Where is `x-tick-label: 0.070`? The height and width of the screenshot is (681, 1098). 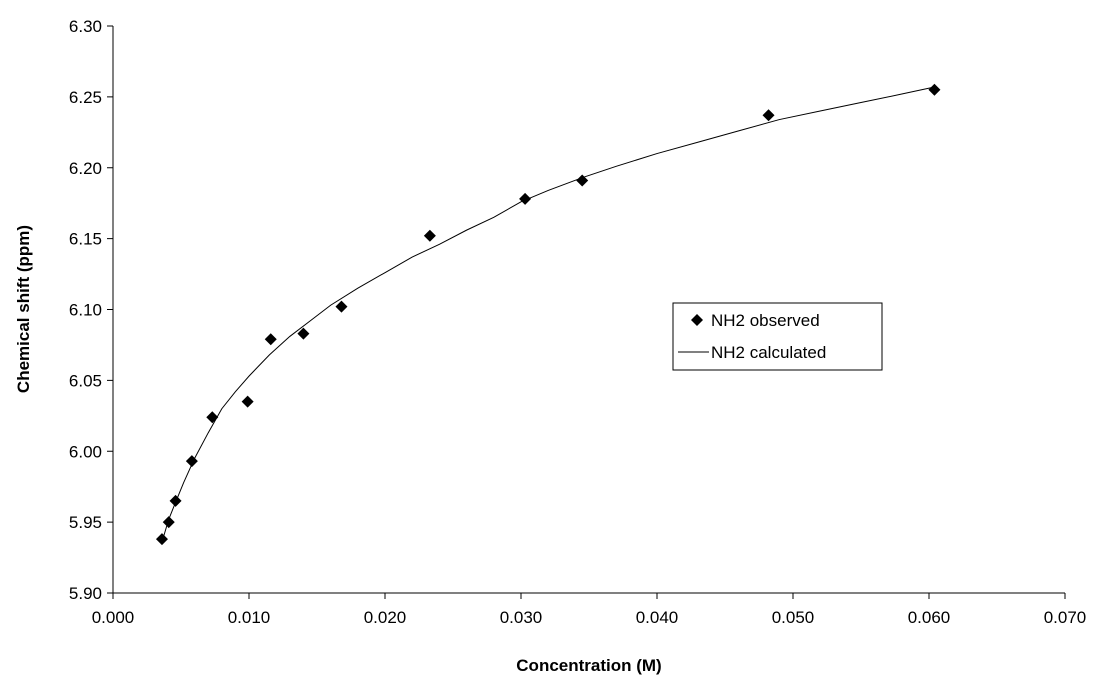 x-tick-label: 0.070 is located at coordinates (1065, 617).